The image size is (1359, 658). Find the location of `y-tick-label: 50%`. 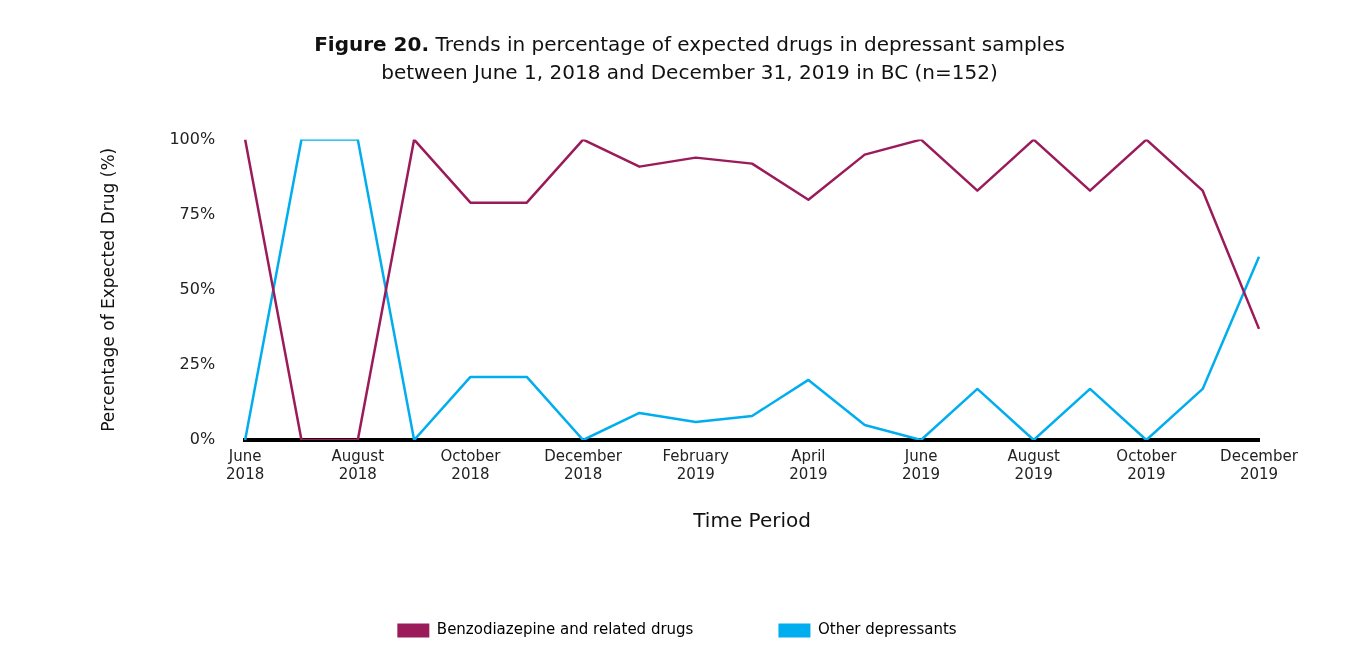

y-tick-label: 50% is located at coordinates (197, 288).